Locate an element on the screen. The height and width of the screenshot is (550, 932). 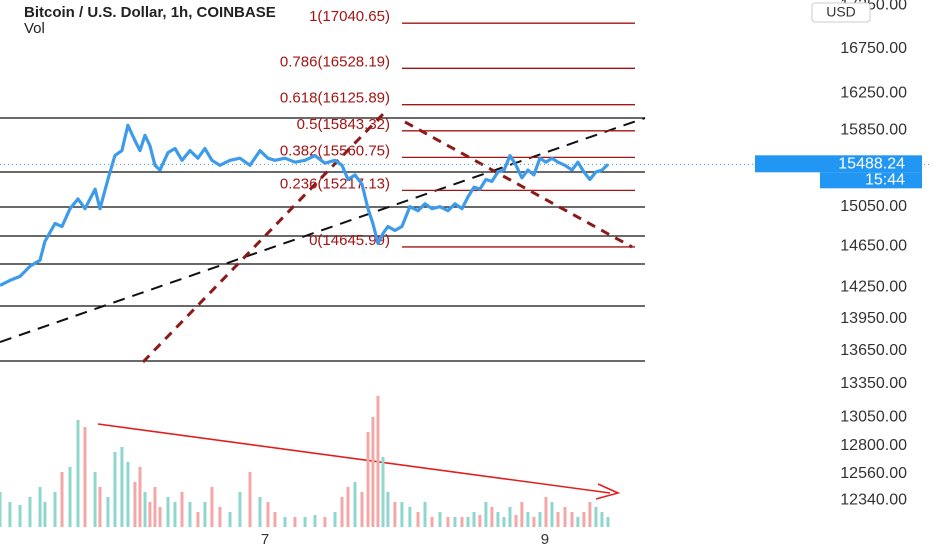
volume-trend-arrow is located at coordinates (608, 491).